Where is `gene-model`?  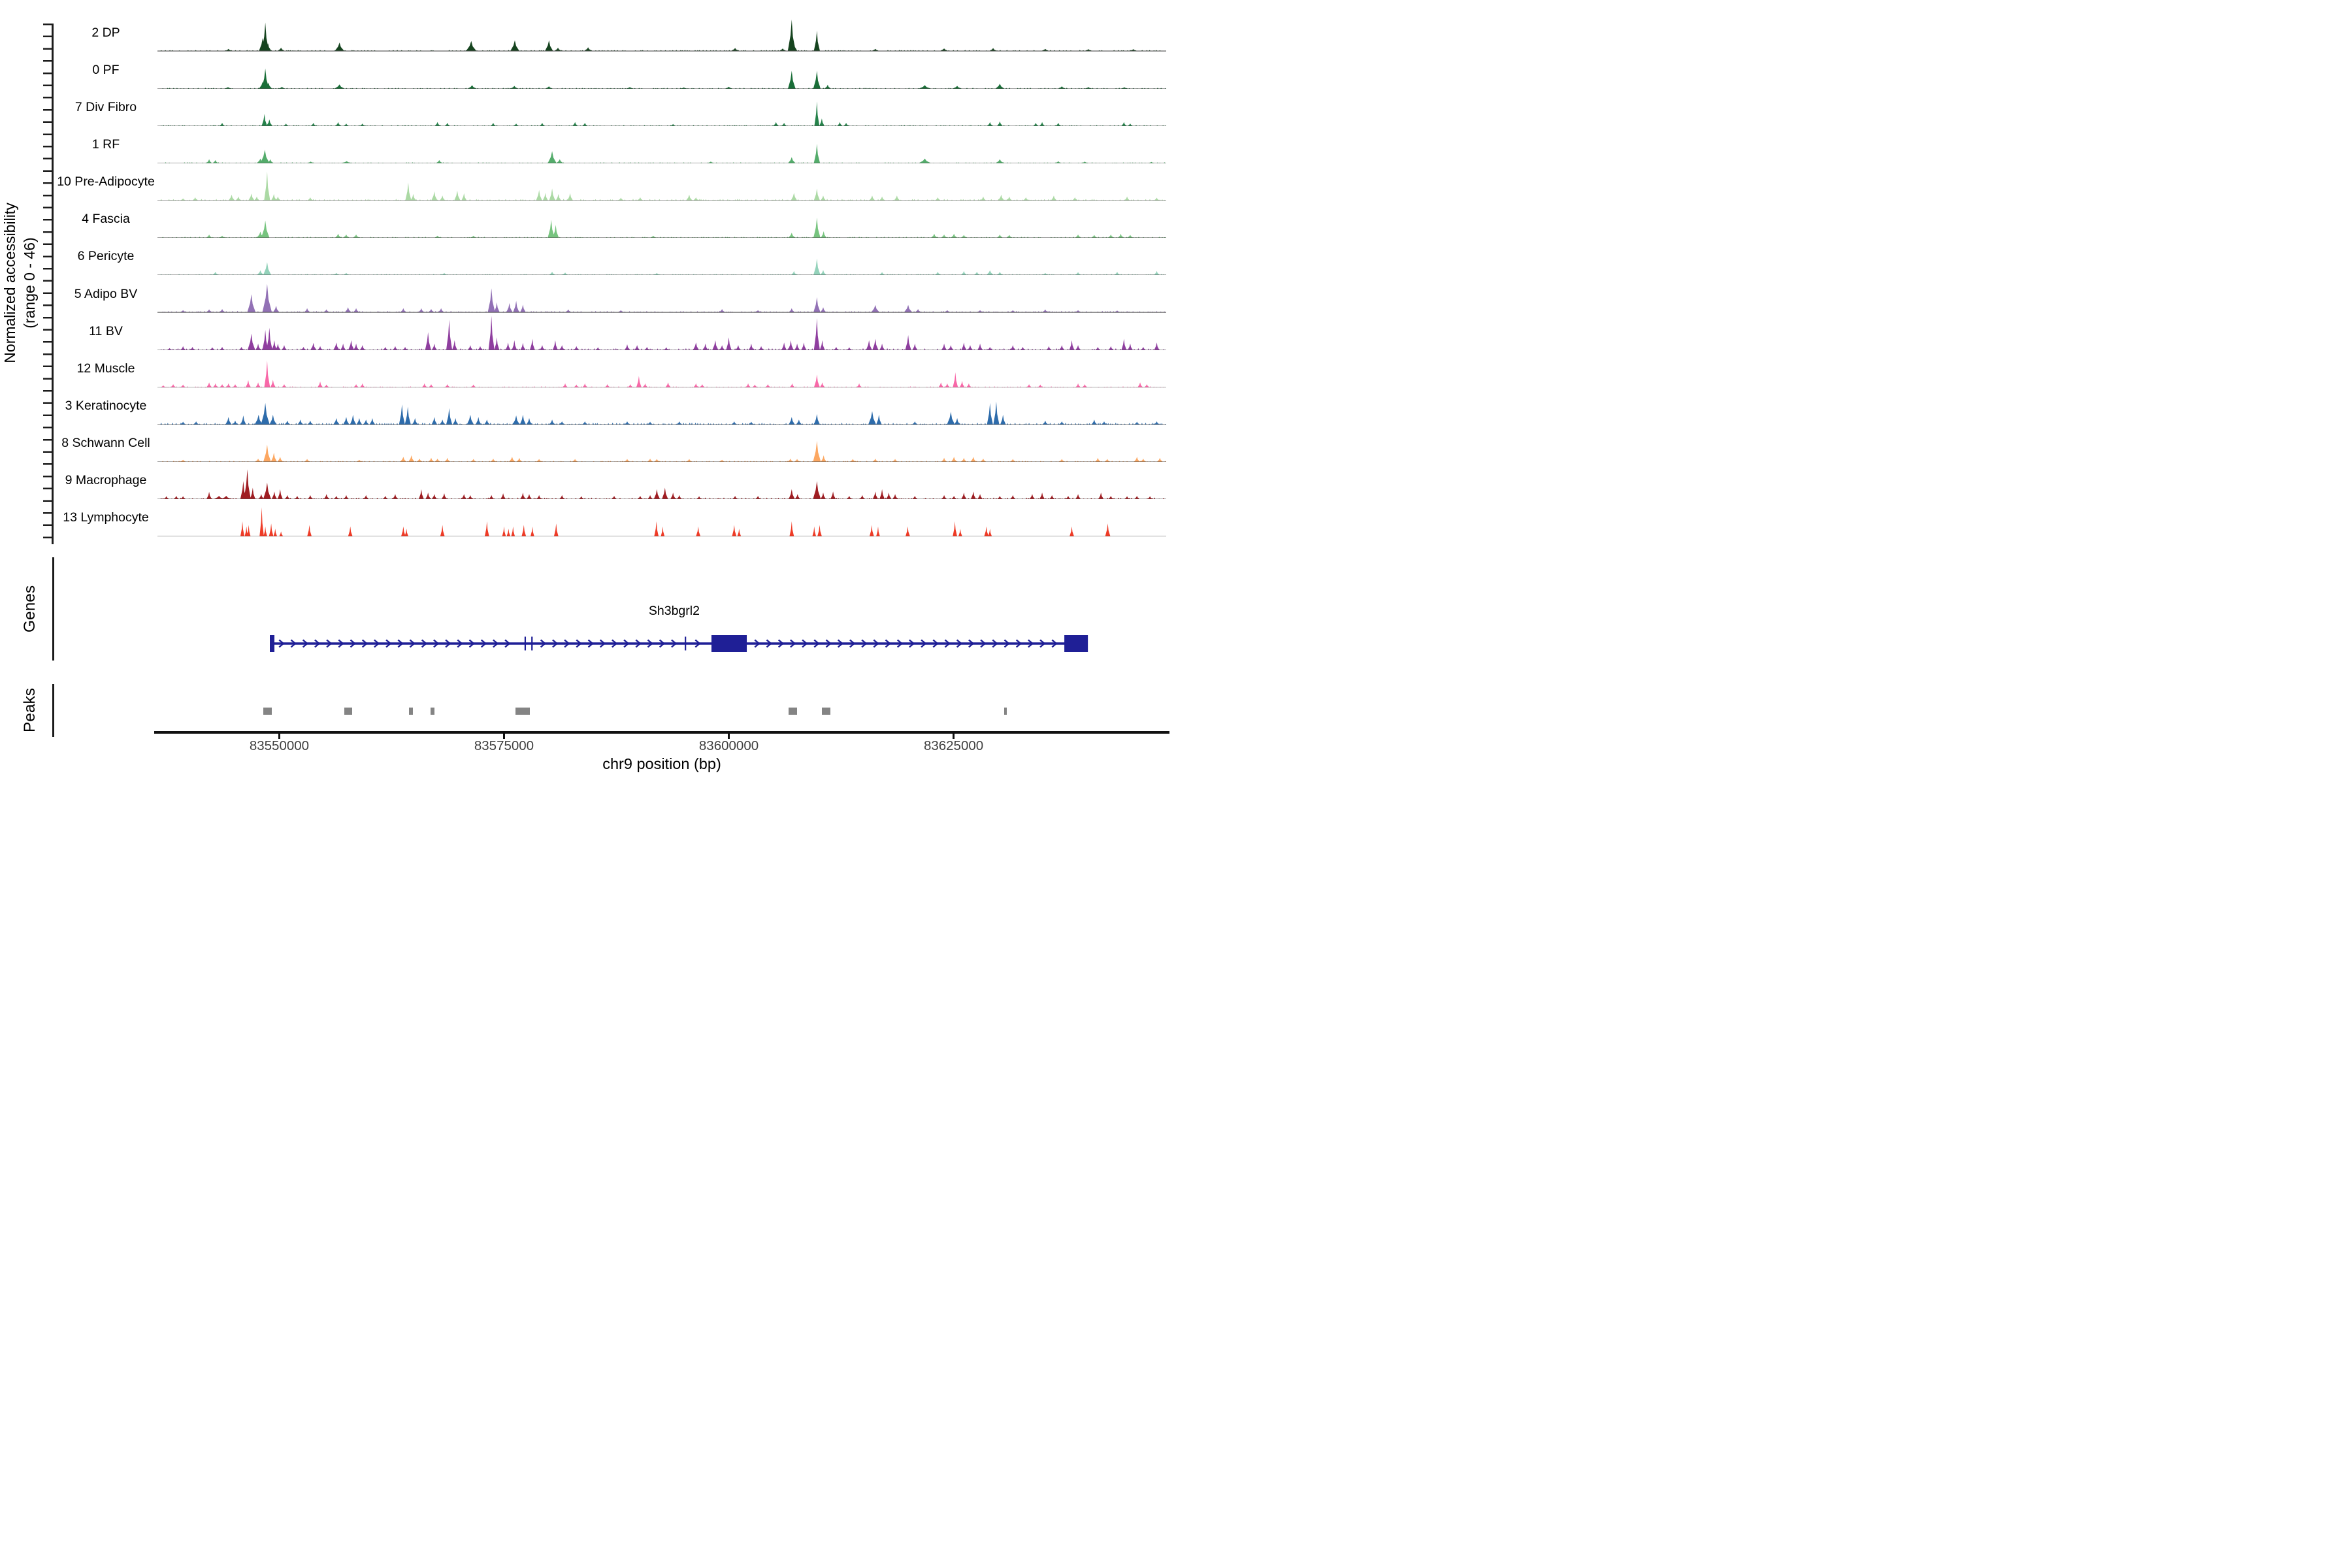 gene-model is located at coordinates (679, 643).